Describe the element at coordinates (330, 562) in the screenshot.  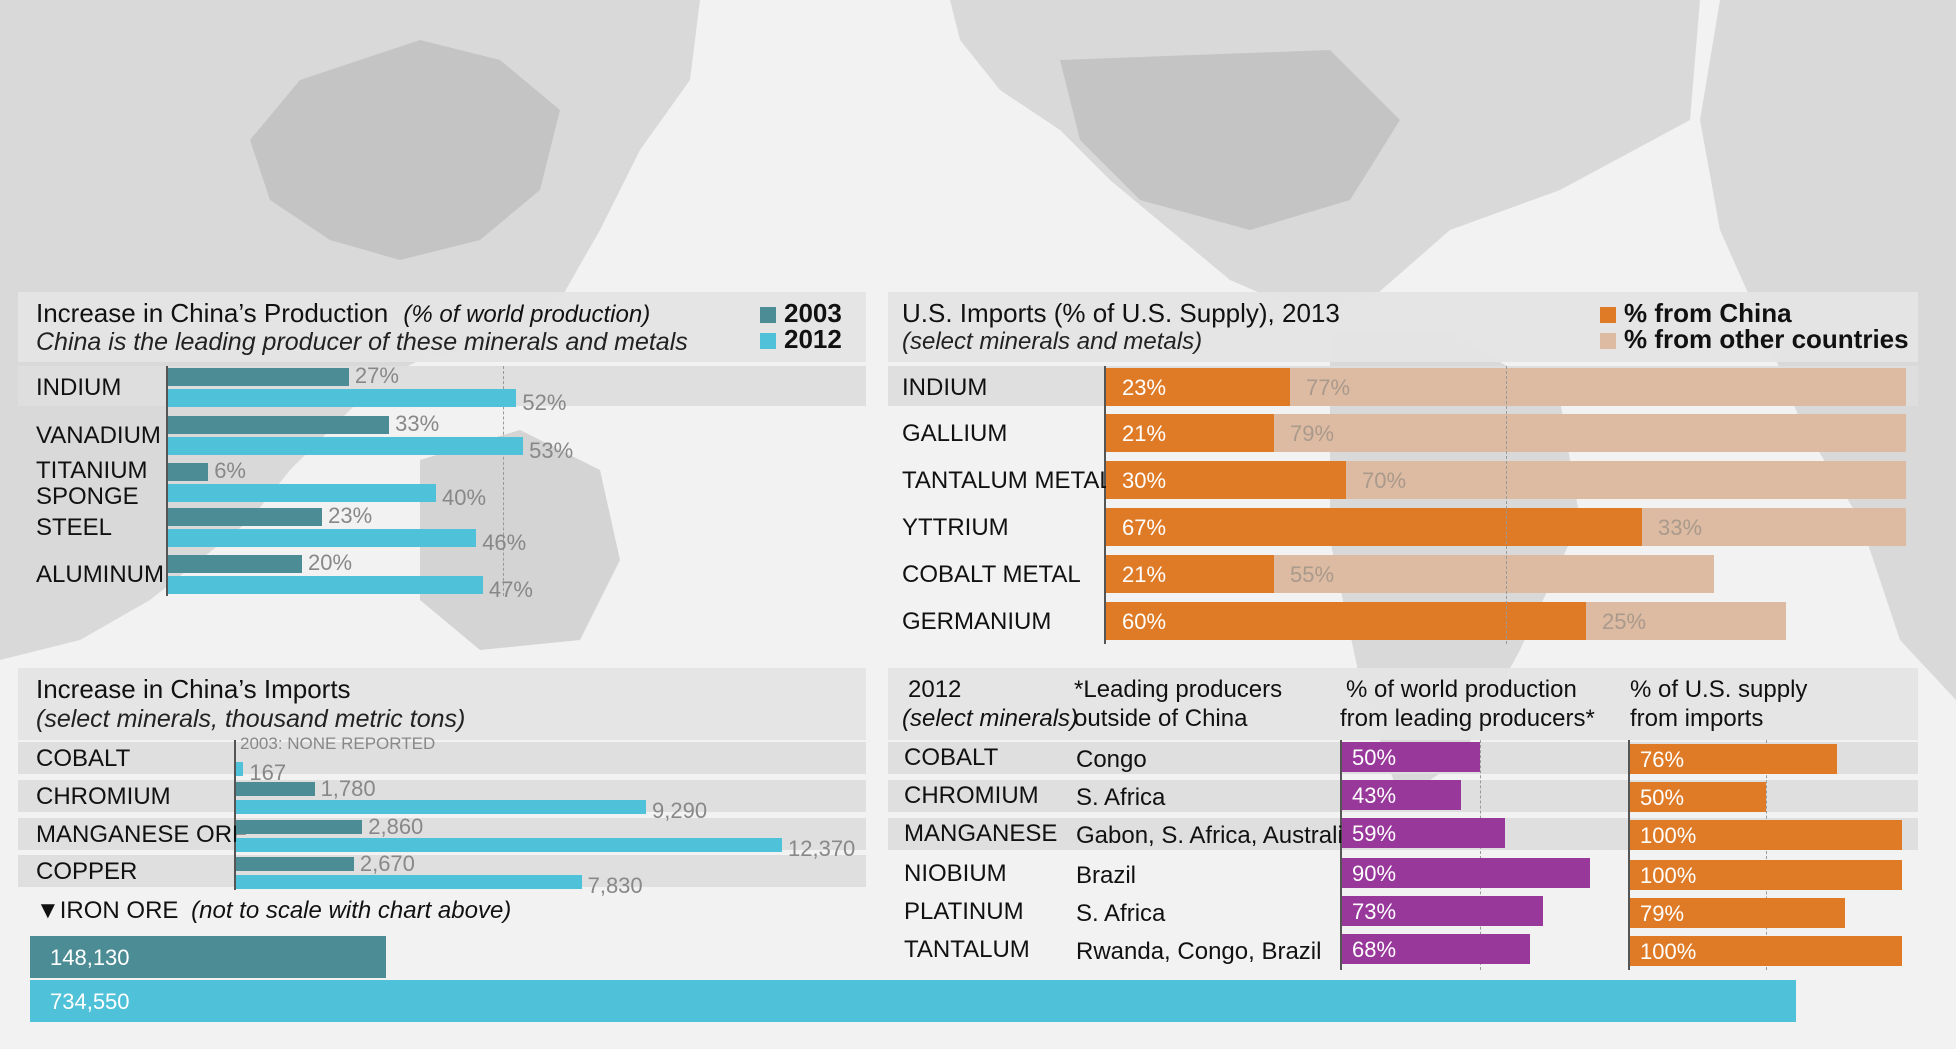
I see `production-value-label: 20%` at that location.